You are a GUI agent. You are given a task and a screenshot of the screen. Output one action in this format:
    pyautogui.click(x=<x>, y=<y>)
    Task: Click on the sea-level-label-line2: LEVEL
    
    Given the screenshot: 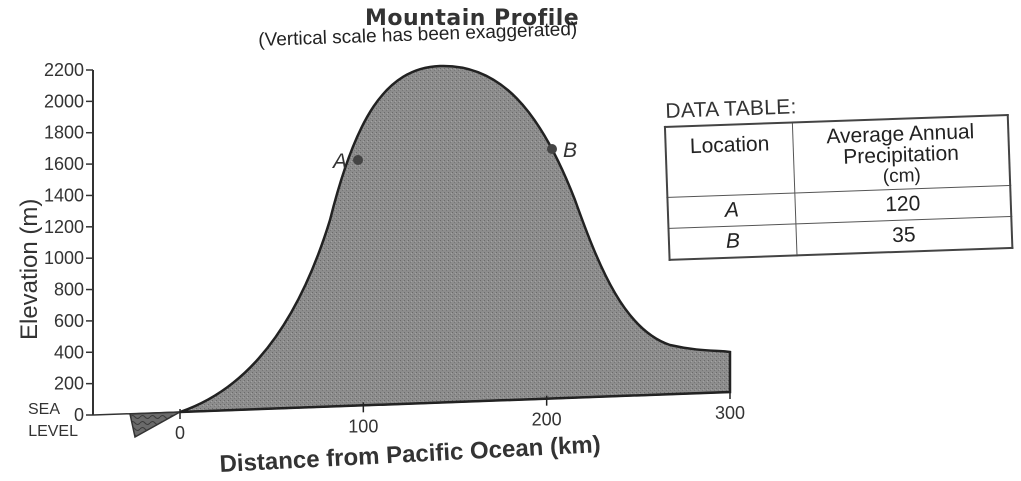 What is the action you would take?
    pyautogui.click(x=53, y=431)
    